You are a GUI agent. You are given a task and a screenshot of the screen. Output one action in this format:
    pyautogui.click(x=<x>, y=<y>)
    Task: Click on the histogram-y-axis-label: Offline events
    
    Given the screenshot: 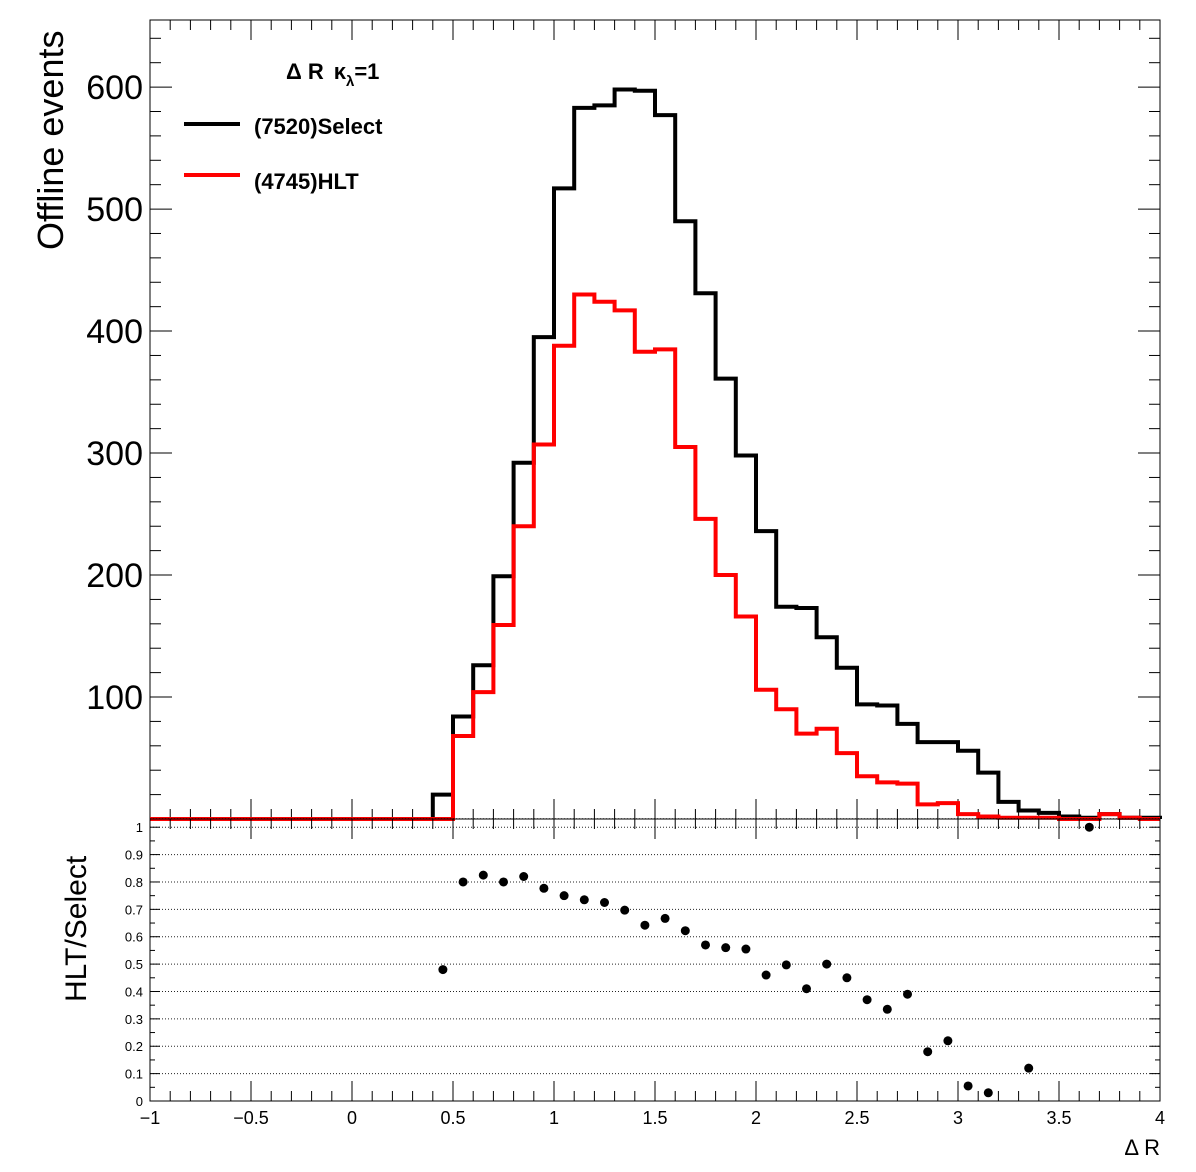 What is the action you would take?
    pyautogui.click(x=50, y=140)
    